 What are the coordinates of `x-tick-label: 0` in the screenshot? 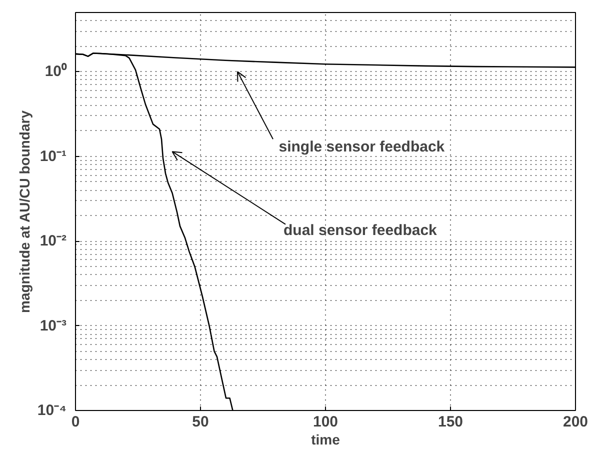 It's located at (75, 422).